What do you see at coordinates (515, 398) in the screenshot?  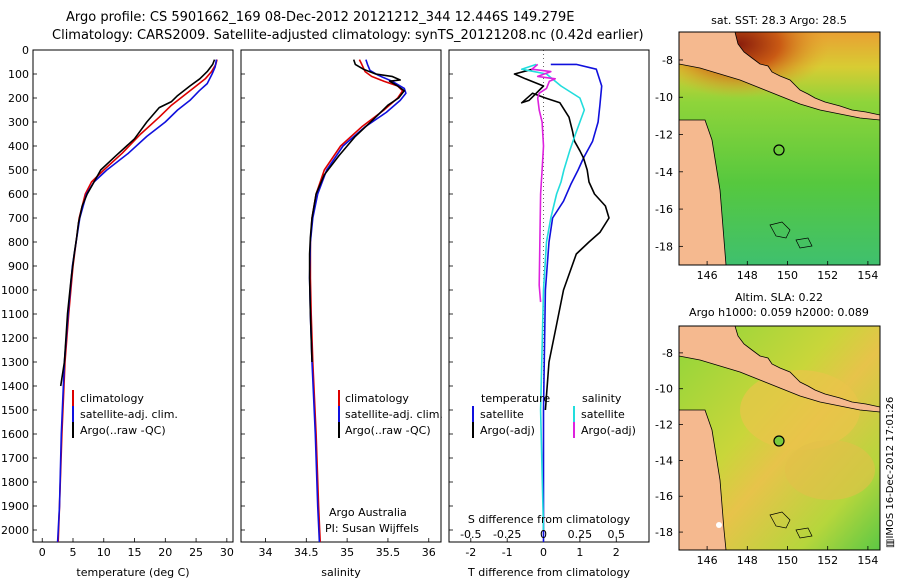 I see `legend-temperature-header: temperature` at bounding box center [515, 398].